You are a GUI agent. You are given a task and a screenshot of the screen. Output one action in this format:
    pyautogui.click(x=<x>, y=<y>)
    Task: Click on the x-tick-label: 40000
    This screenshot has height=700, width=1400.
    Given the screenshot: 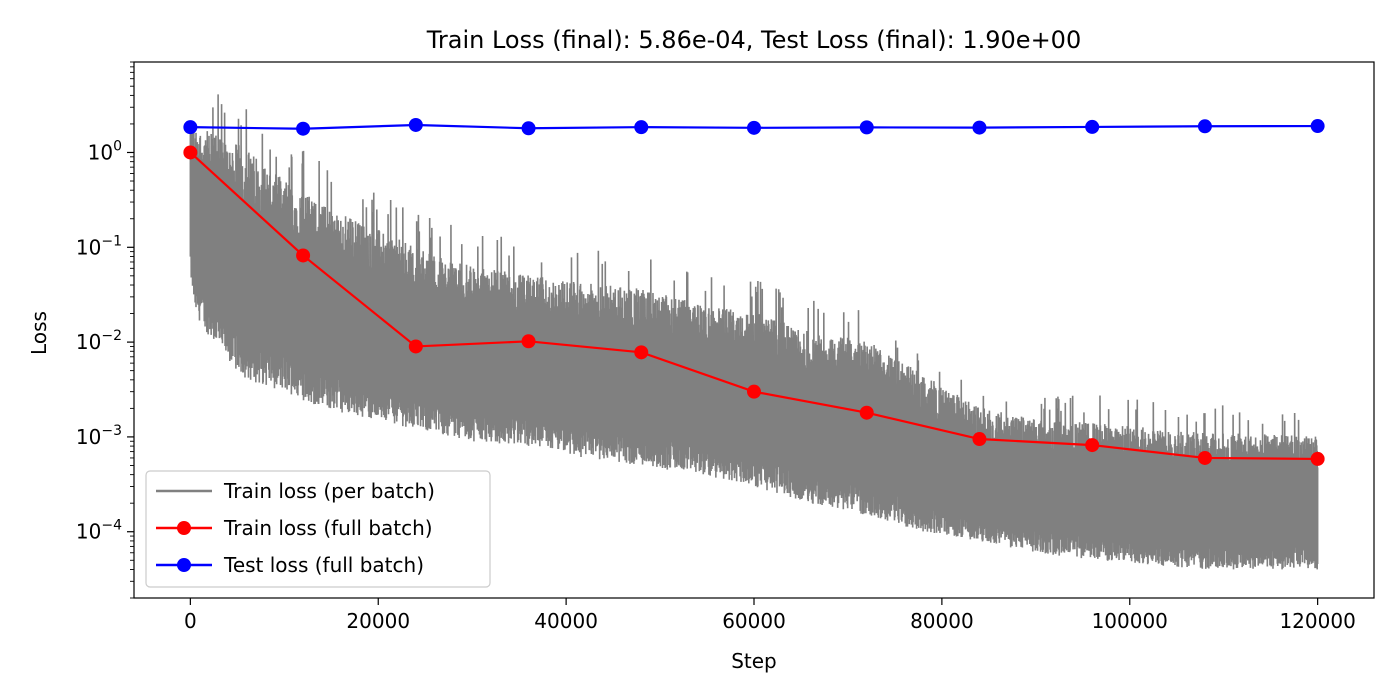 What is the action you would take?
    pyautogui.click(x=566, y=621)
    